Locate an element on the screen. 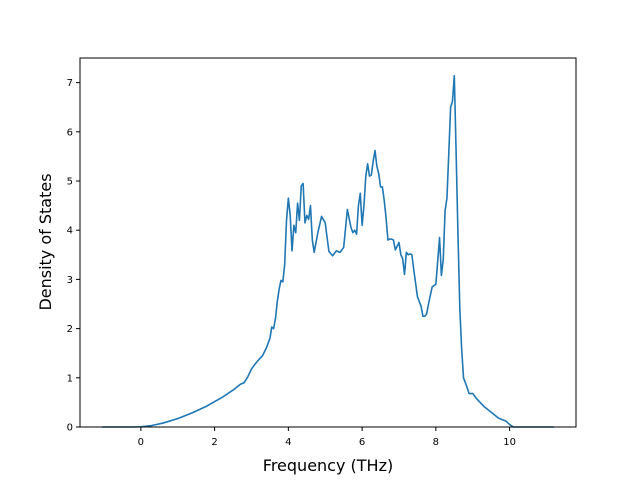 Image resolution: width=640 pixels, height=480 pixels. y-tick-label: 7 is located at coordinates (70, 83).